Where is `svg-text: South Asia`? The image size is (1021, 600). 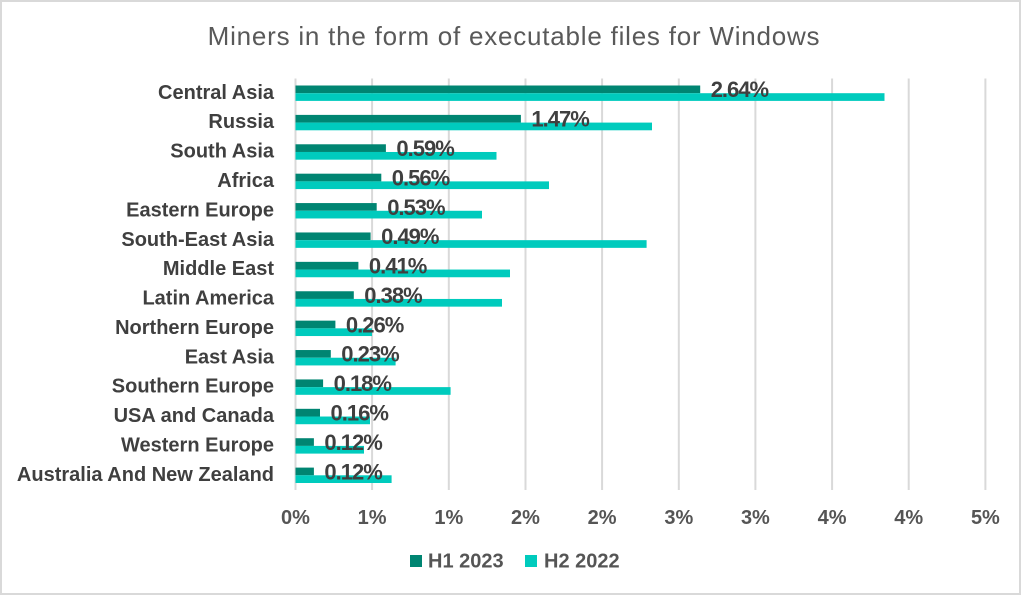
svg-text: South Asia is located at coordinates (222, 152).